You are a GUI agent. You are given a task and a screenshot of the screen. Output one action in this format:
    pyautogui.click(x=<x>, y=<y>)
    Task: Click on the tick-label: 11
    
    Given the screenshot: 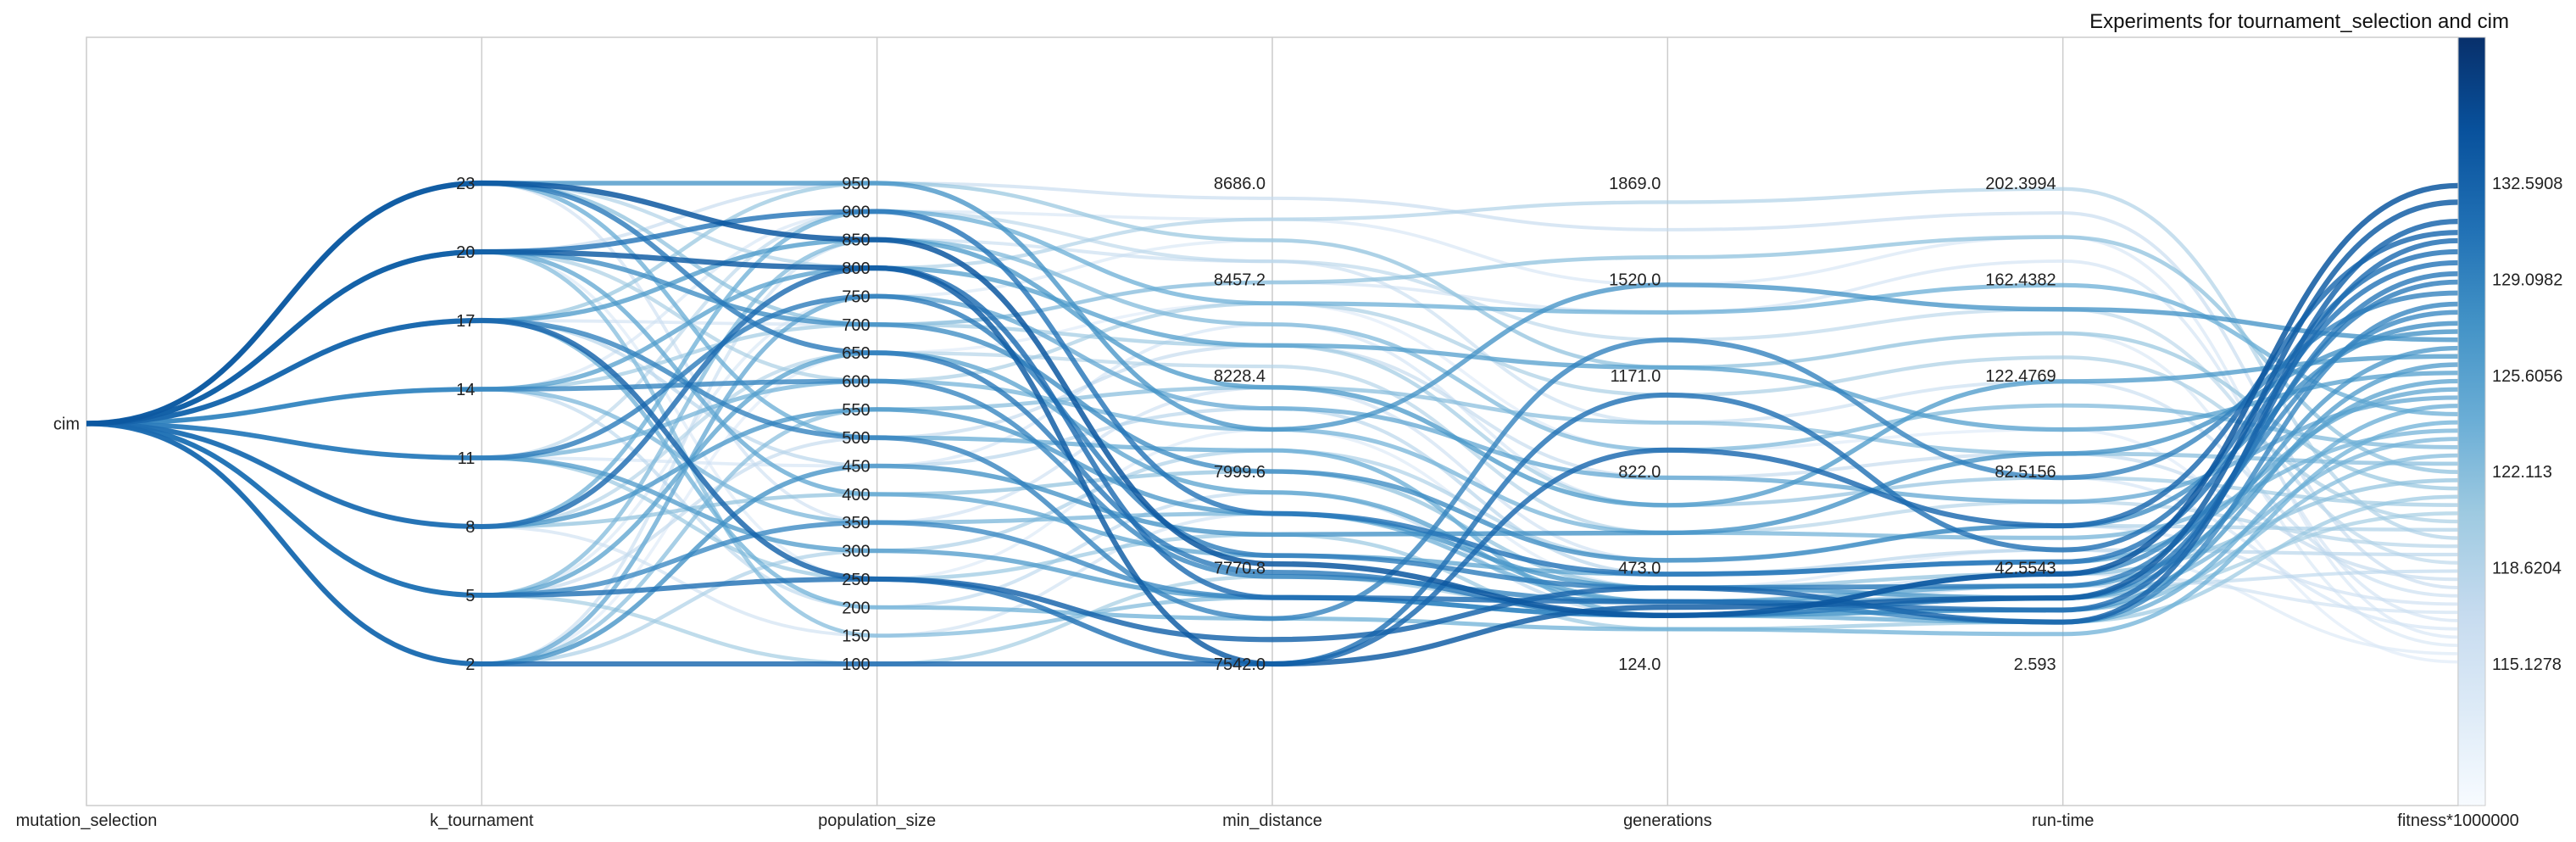 What is the action you would take?
    pyautogui.click(x=467, y=459)
    